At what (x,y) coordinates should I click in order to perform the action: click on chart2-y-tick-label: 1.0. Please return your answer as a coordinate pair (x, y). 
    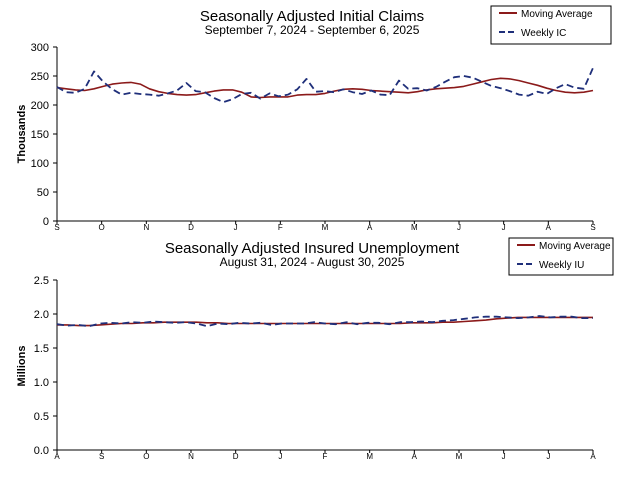
    Looking at the image, I should click on (41, 383).